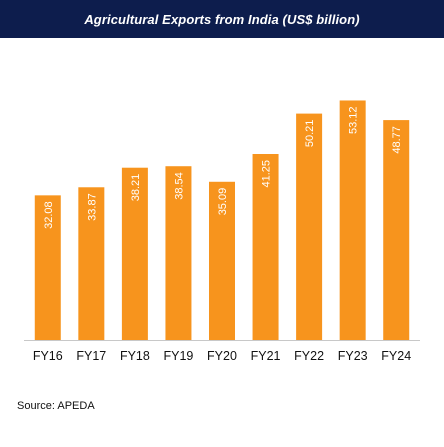 This screenshot has height=447, width=444. What do you see at coordinates (397, 140) in the screenshot?
I see `data-label-fy24: 48.77` at bounding box center [397, 140].